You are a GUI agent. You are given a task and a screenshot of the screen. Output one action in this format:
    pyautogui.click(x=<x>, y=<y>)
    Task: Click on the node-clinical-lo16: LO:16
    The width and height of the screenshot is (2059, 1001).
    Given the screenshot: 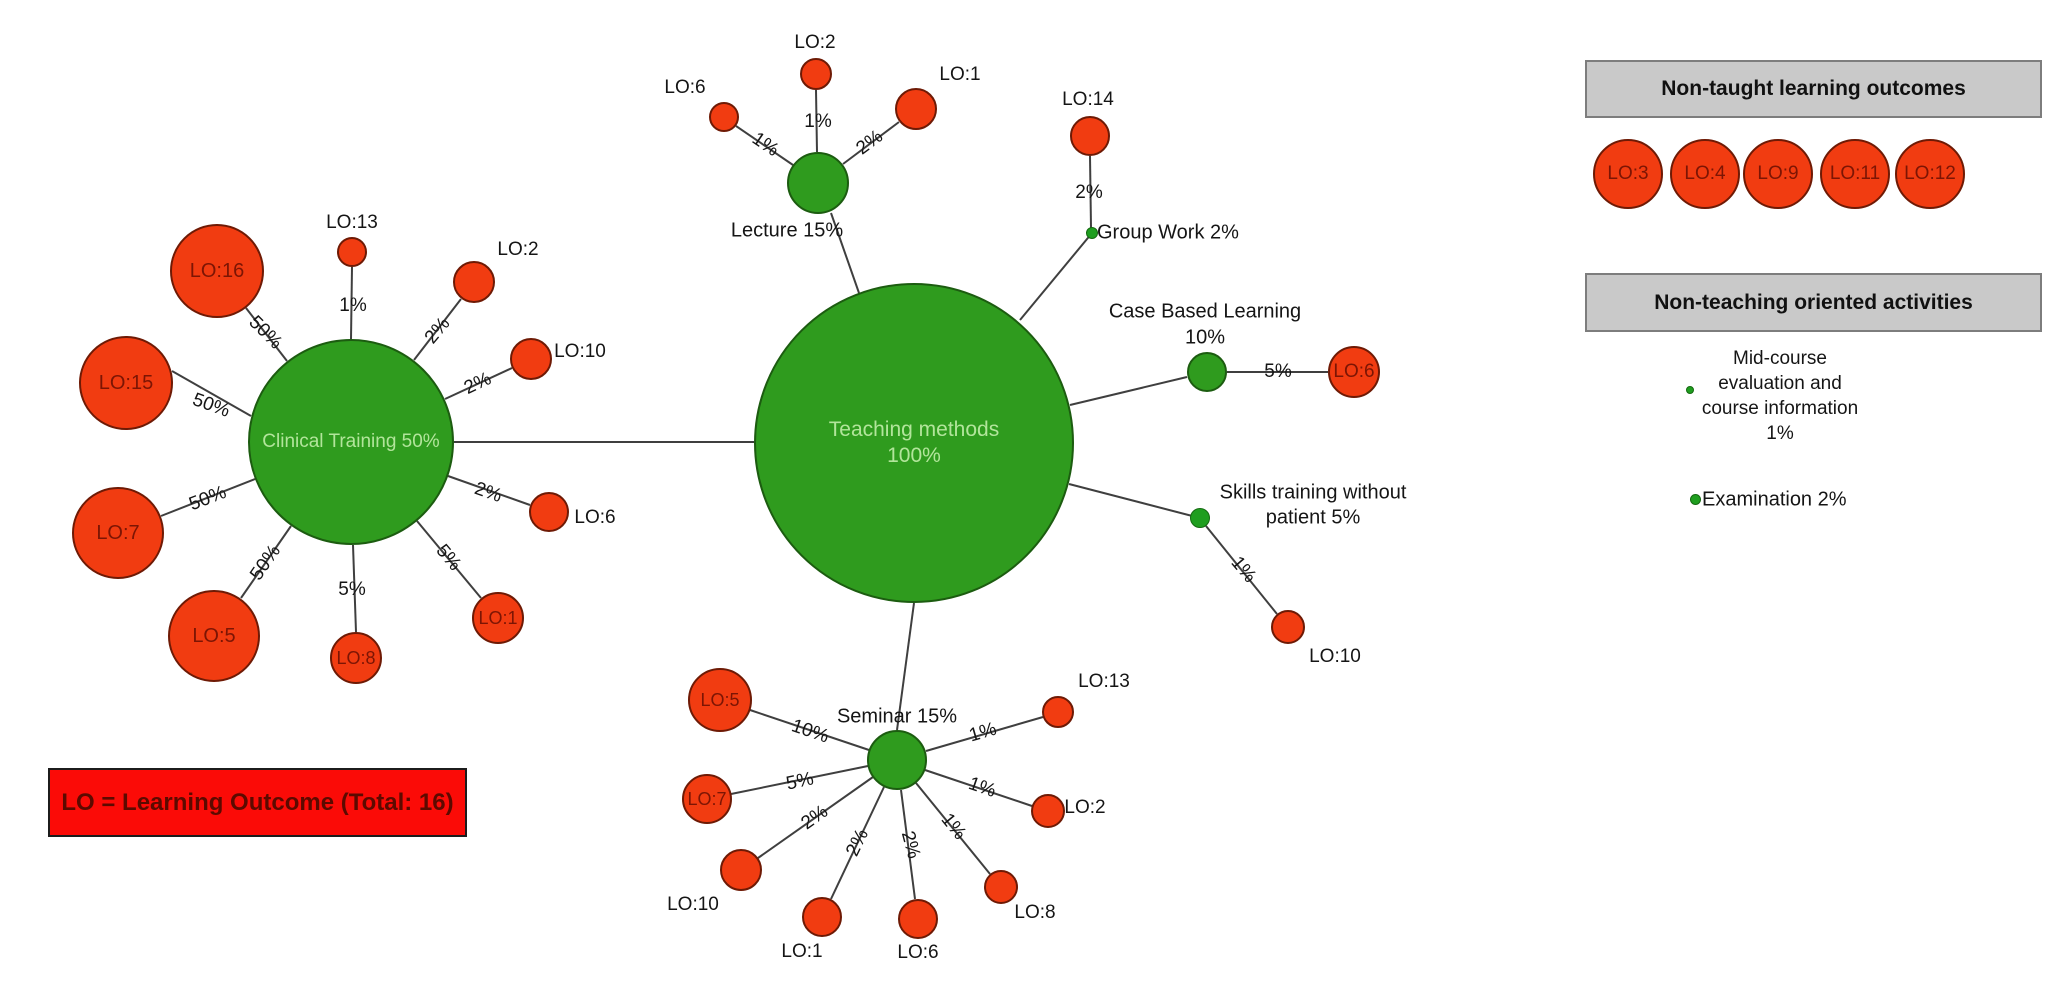 What is the action you would take?
    pyautogui.click(x=217, y=271)
    